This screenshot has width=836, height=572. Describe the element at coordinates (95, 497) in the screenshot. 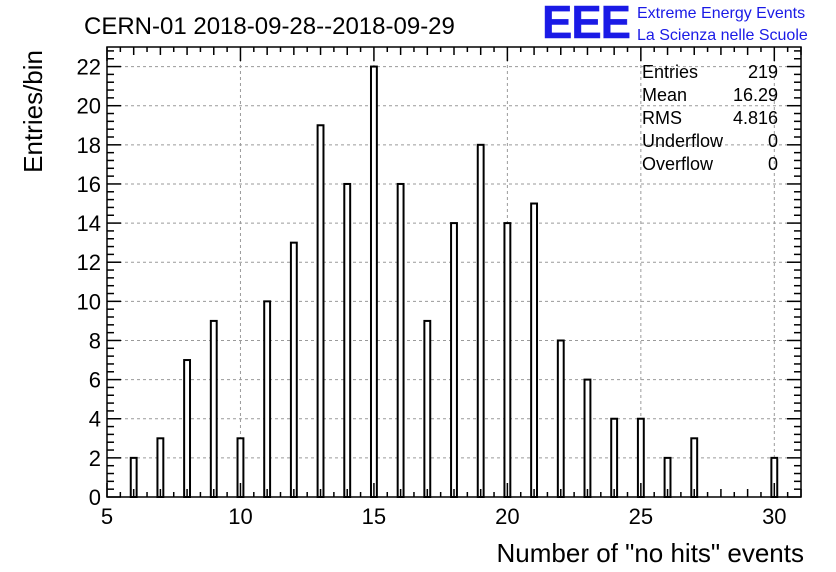

I see `y-tick-label: 0` at that location.